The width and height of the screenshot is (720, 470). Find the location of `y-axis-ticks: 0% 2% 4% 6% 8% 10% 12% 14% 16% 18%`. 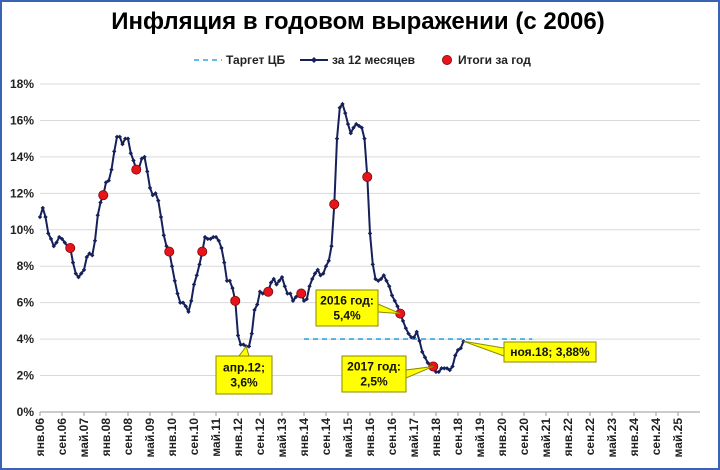

y-axis-ticks: 0% 2% 4% 6% 8% 10% 12% 14% 16% 18% is located at coordinates (22, 248).